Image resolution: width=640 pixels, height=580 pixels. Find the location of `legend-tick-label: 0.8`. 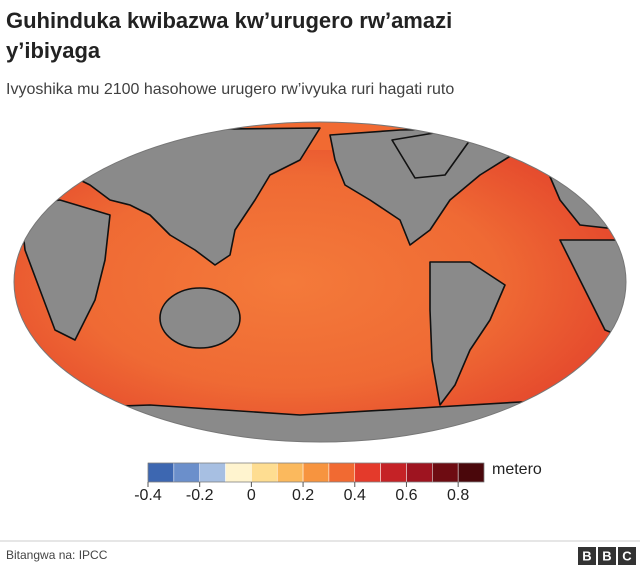

legend-tick-label: 0.8 is located at coordinates (458, 495).